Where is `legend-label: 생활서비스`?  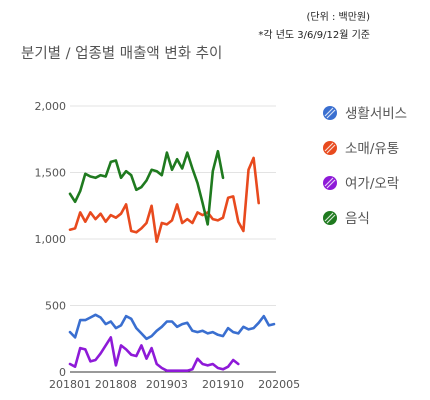
legend-label: 생활서비스 is located at coordinates (376, 114).